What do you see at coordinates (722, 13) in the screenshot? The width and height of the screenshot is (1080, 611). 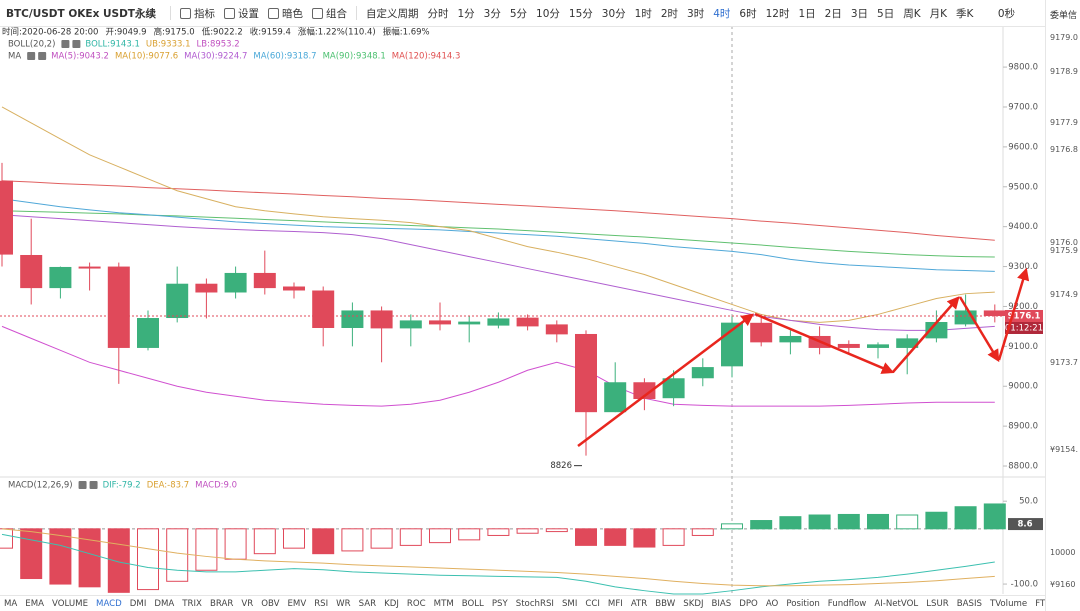 I see `period-button: 4时` at bounding box center [722, 13].